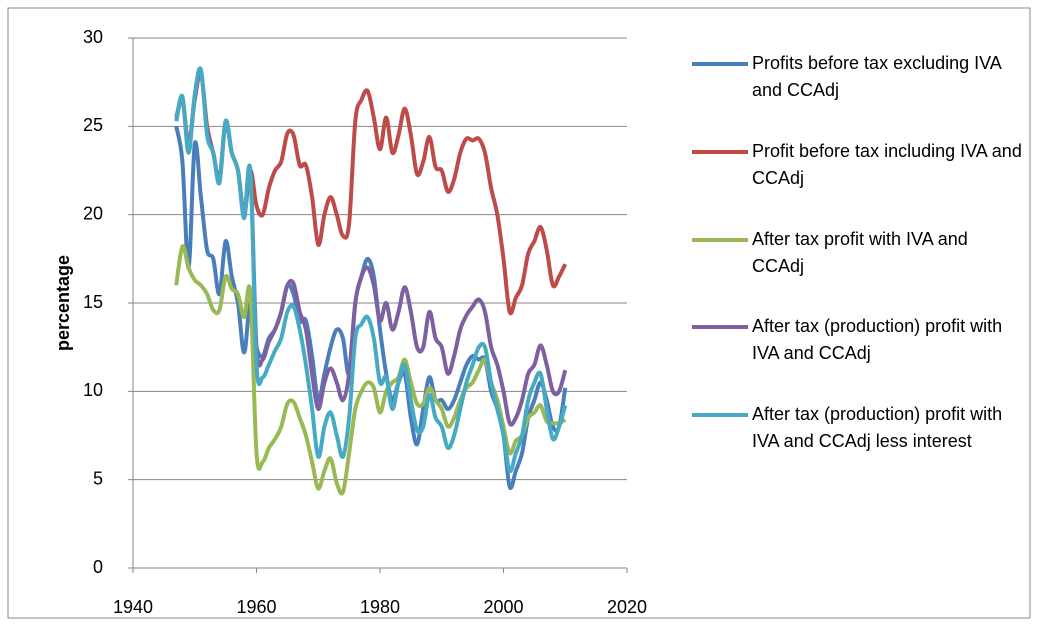  Describe the element at coordinates (63, 303) in the screenshot. I see `y-axis-label: percentage` at that location.